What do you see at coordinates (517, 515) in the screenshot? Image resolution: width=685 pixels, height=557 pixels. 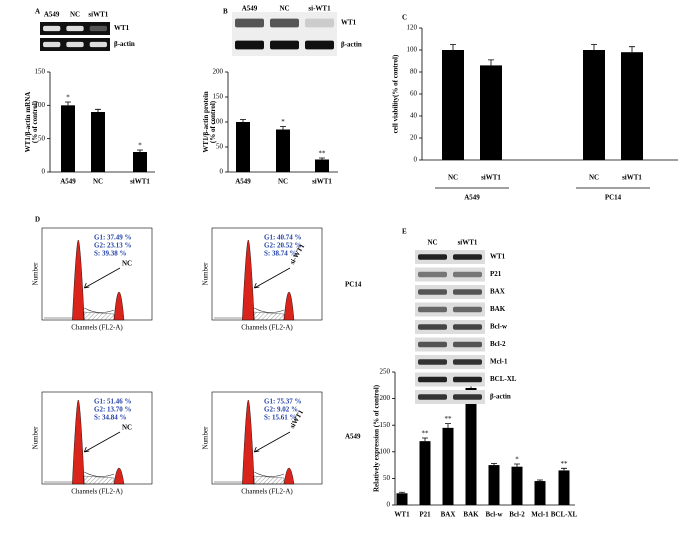 I see `x-tick-label: Bcl-2` at bounding box center [517, 515].